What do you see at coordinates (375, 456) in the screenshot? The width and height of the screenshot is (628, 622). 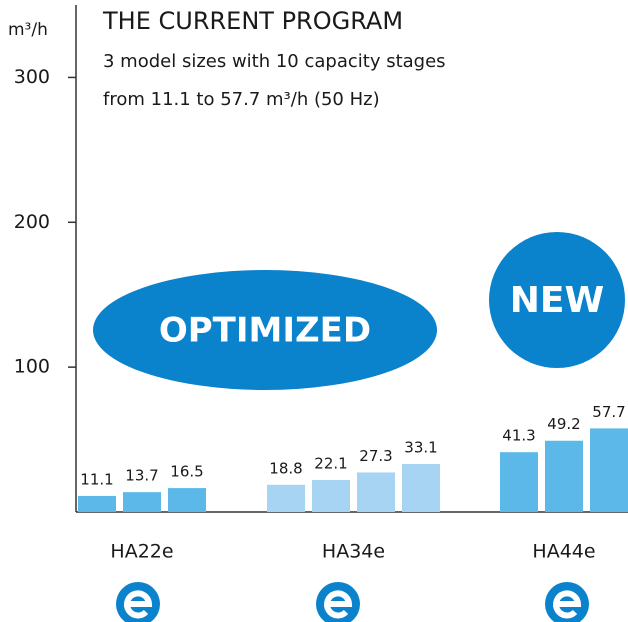 I see `value-label: 27.3` at bounding box center [375, 456].